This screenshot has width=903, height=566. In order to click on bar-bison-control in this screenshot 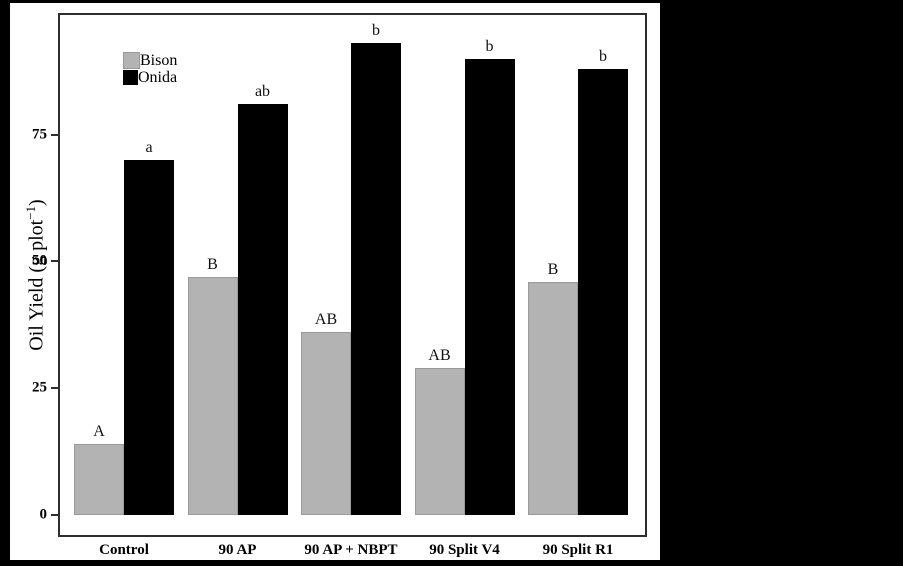, I will do `click(99, 479)`.